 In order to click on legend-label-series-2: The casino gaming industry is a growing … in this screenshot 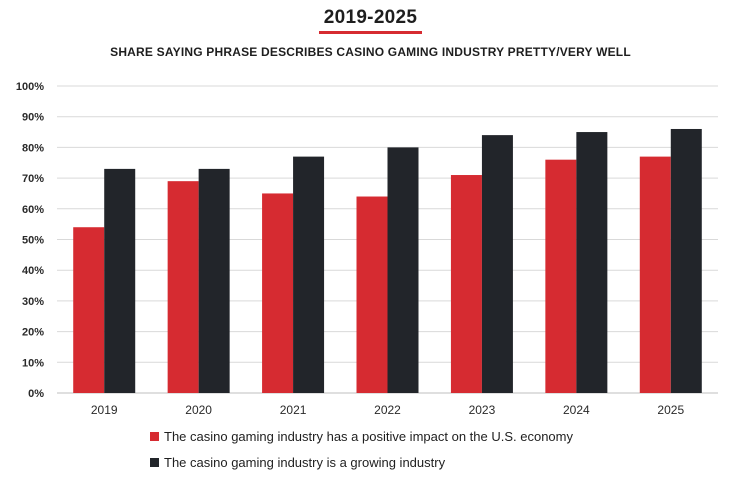, I will do `click(305, 462)`.